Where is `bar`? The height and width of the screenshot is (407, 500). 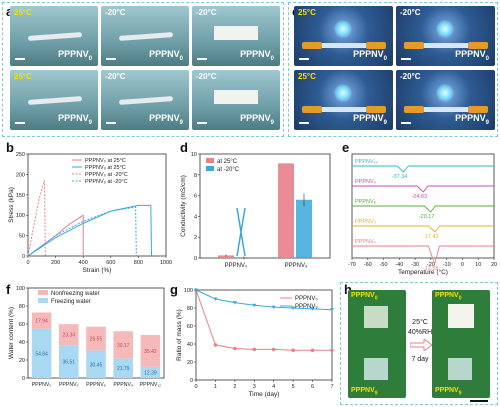
bar is located at coordinates (226, 256).